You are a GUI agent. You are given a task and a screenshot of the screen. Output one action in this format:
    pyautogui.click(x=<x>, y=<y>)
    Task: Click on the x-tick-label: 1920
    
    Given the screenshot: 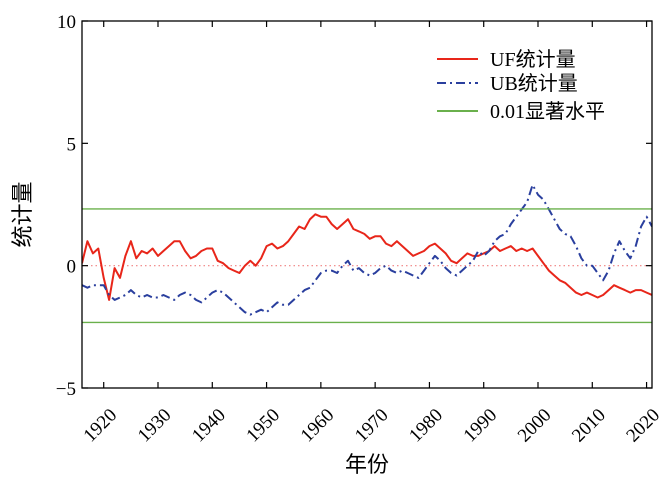 What is the action you would take?
    pyautogui.click(x=101, y=426)
    